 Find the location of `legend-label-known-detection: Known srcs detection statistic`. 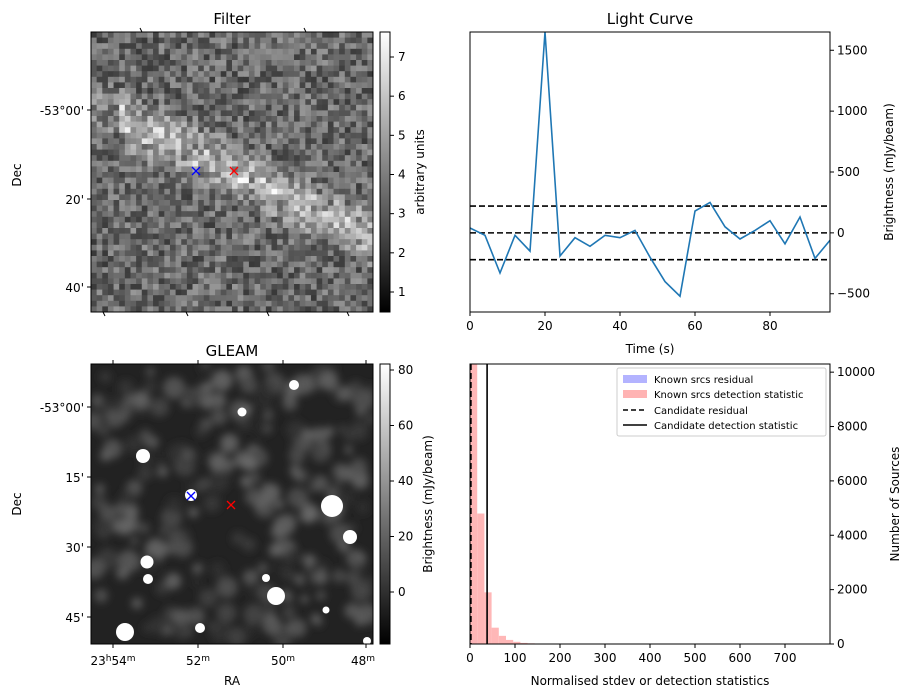

legend-label-known-detection: Known srcs detection statistic is located at coordinates (728, 395).